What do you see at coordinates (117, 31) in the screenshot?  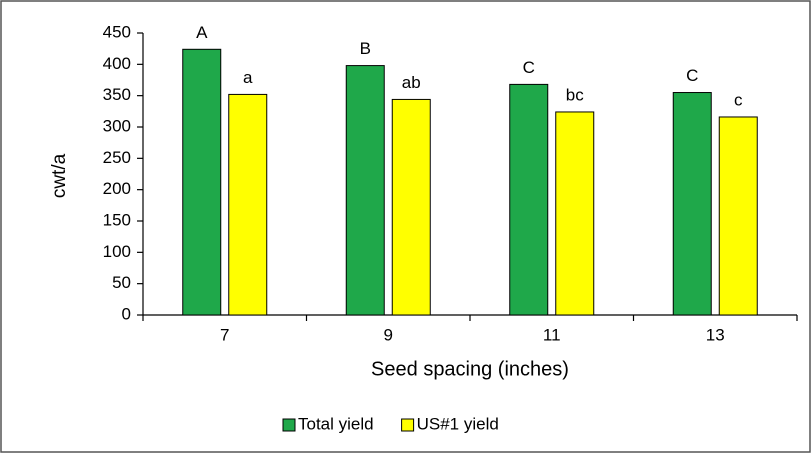 I see `y-tick-label: 450` at bounding box center [117, 31].